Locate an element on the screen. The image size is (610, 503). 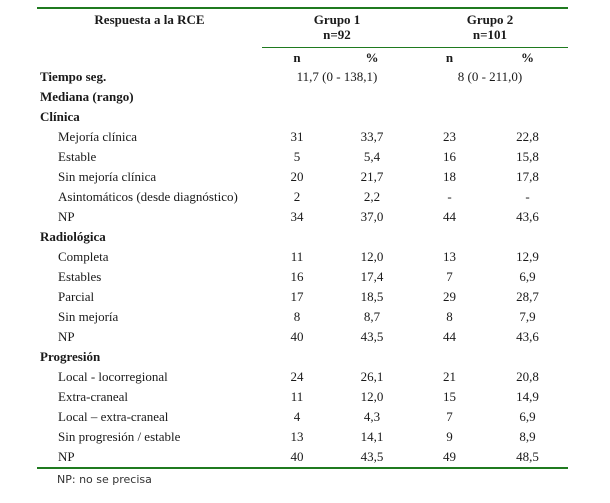
cell-value: 28,7 is located at coordinates (527, 296).